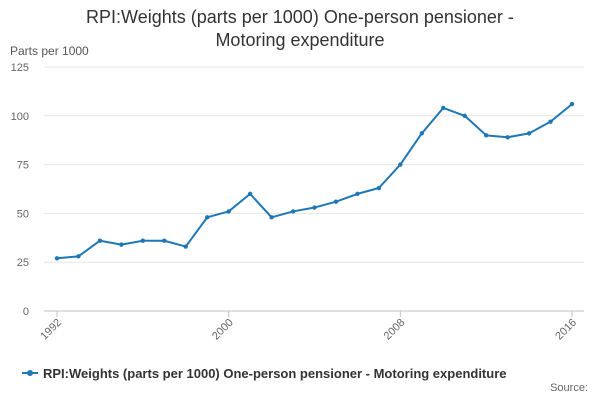 The image size is (600, 400). What do you see at coordinates (23, 263) in the screenshot?
I see `y-tick-label: 25` at bounding box center [23, 263].